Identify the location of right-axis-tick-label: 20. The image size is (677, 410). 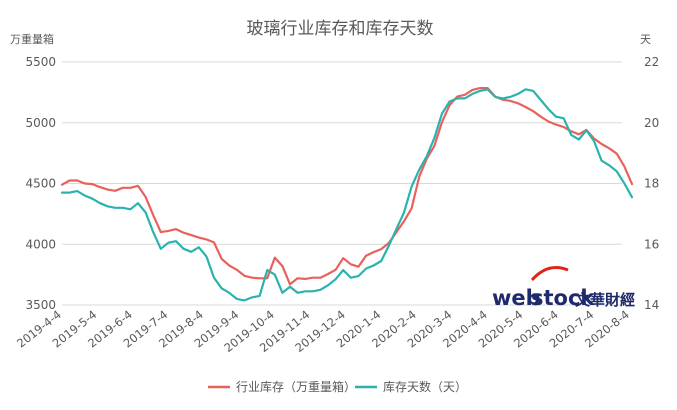
(651, 123).